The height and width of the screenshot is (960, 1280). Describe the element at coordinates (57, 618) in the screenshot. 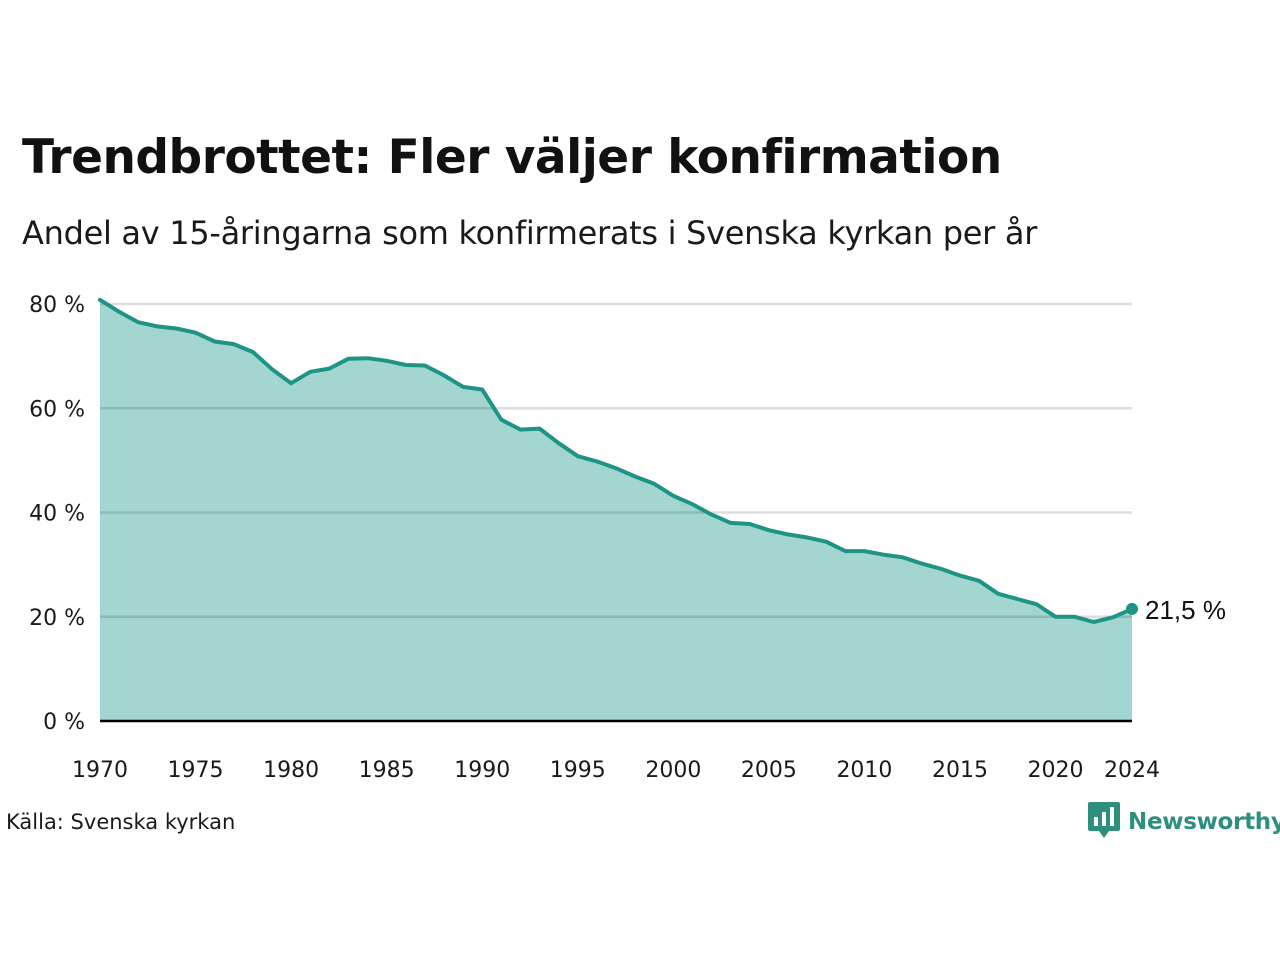

I see `y-tick-label: 20 %` at that location.